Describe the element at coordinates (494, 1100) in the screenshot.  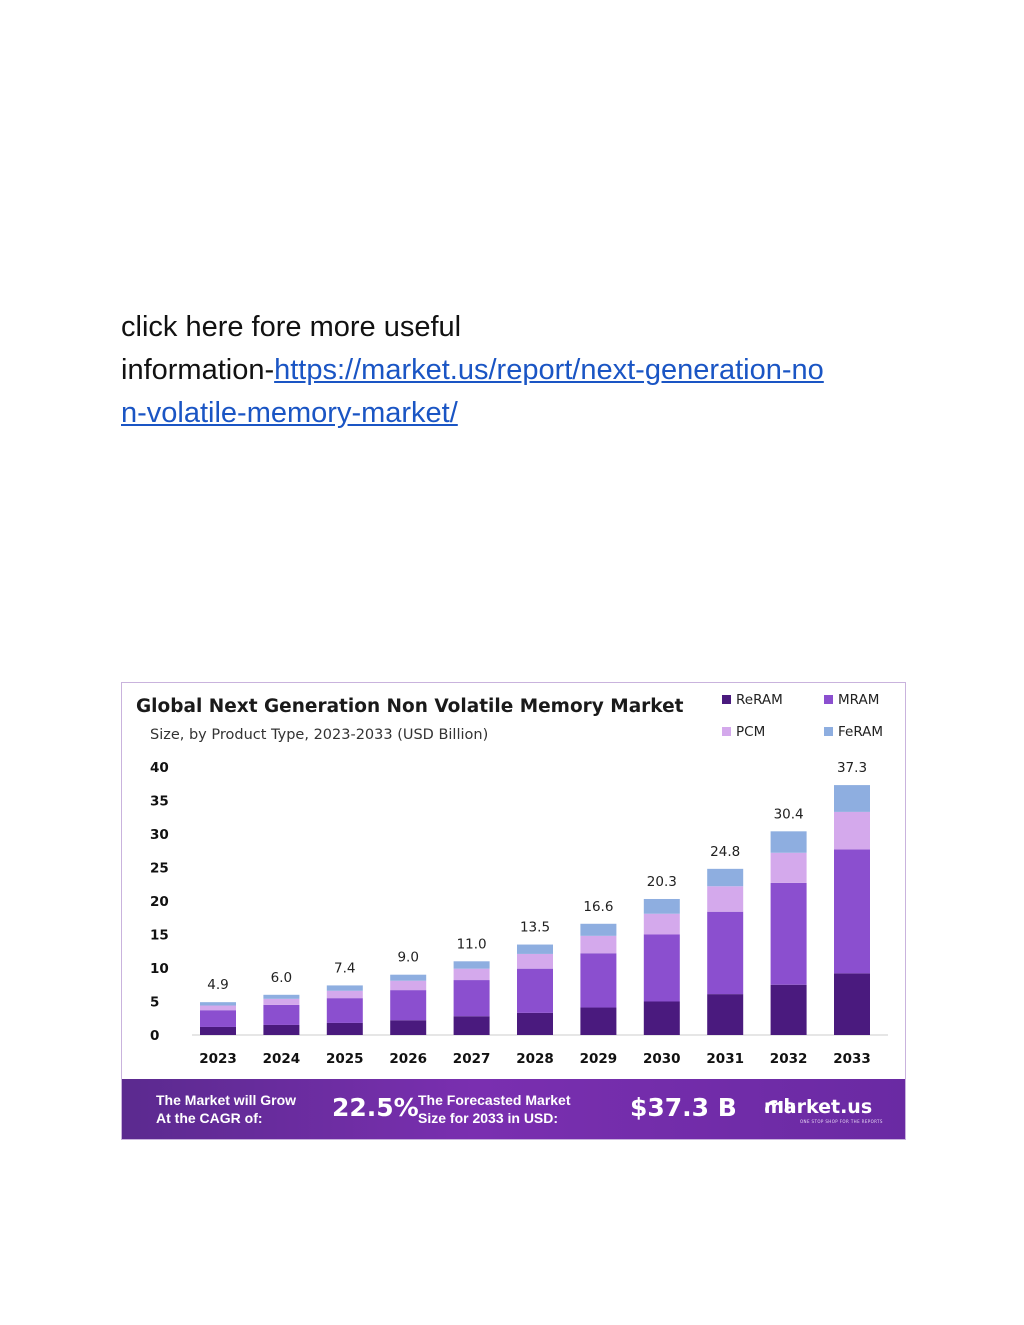
I see `forecast-caption-line1: The Forecasted Market` at that location.